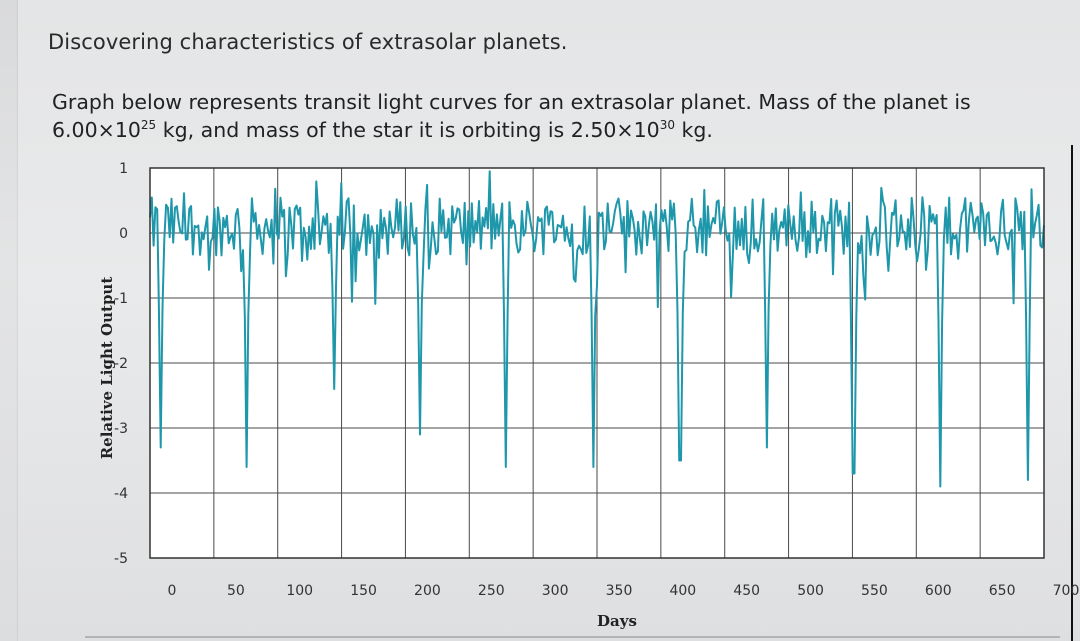 The width and height of the screenshot is (1080, 641). Describe the element at coordinates (236, 591) in the screenshot. I see `x-tick-label: 50` at that location.